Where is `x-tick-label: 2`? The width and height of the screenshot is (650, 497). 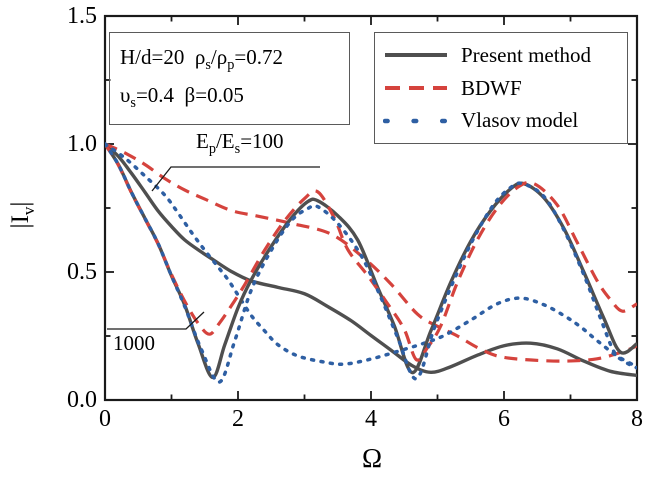
x-tick-label: 2 is located at coordinates (238, 419).